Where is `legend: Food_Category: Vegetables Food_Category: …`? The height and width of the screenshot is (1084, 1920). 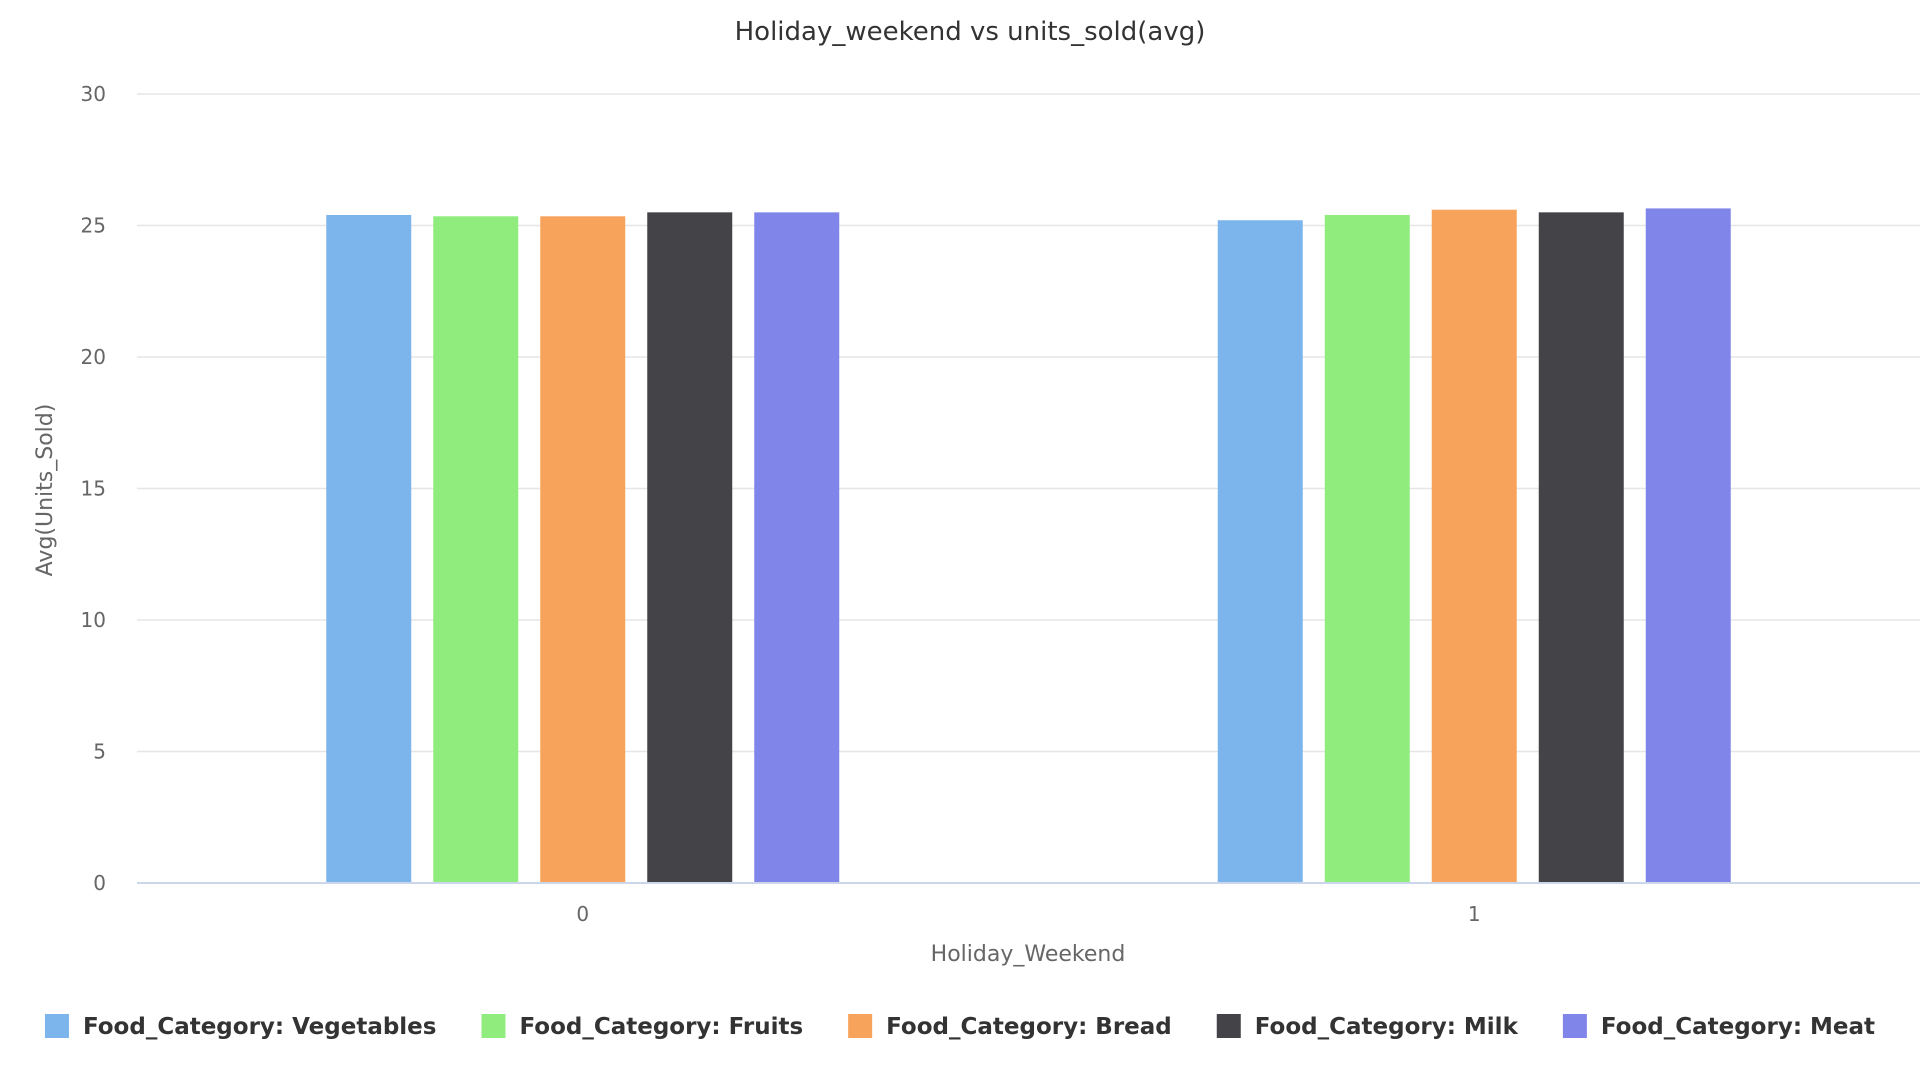
legend: Food_Category: Vegetables Food_Category: … is located at coordinates (959, 1027).